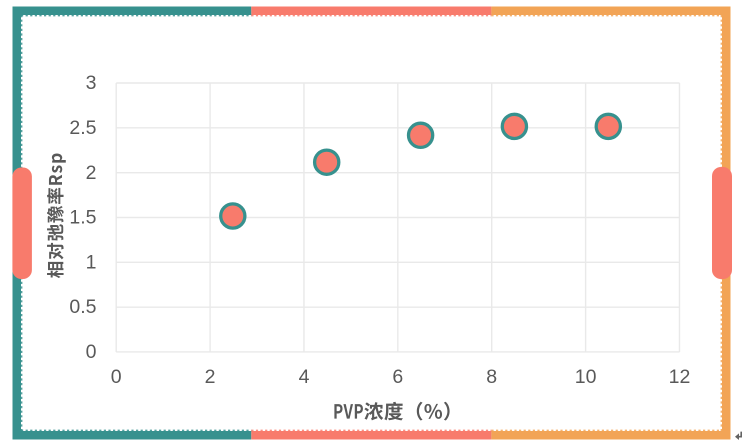 Image resolution: width=751 pixels, height=447 pixels. I want to click on svg-text: 8, so click(491, 377).